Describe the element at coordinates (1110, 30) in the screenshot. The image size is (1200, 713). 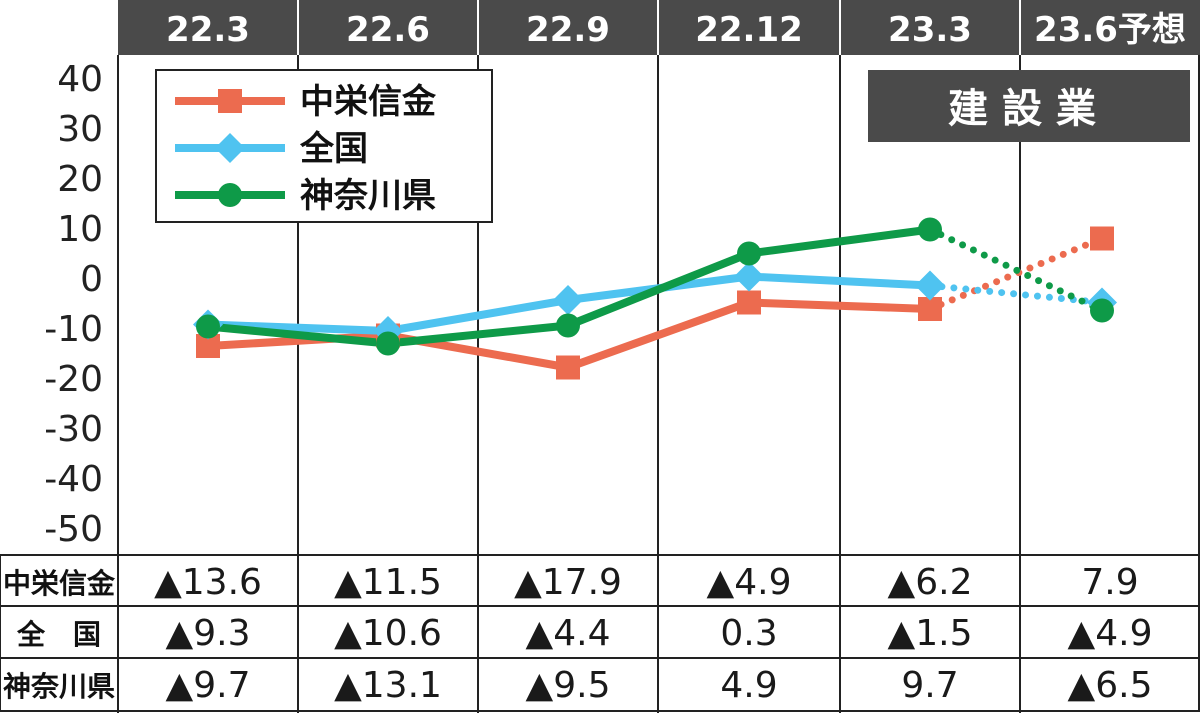
I see `period-label: 23.6予想` at that location.